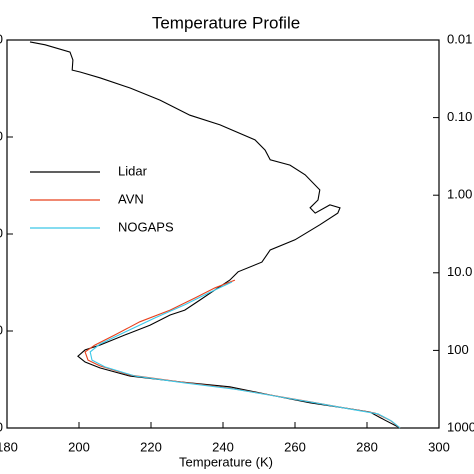  What do you see at coordinates (439, 446) in the screenshot?
I see `x-tick-label: 300` at bounding box center [439, 446].